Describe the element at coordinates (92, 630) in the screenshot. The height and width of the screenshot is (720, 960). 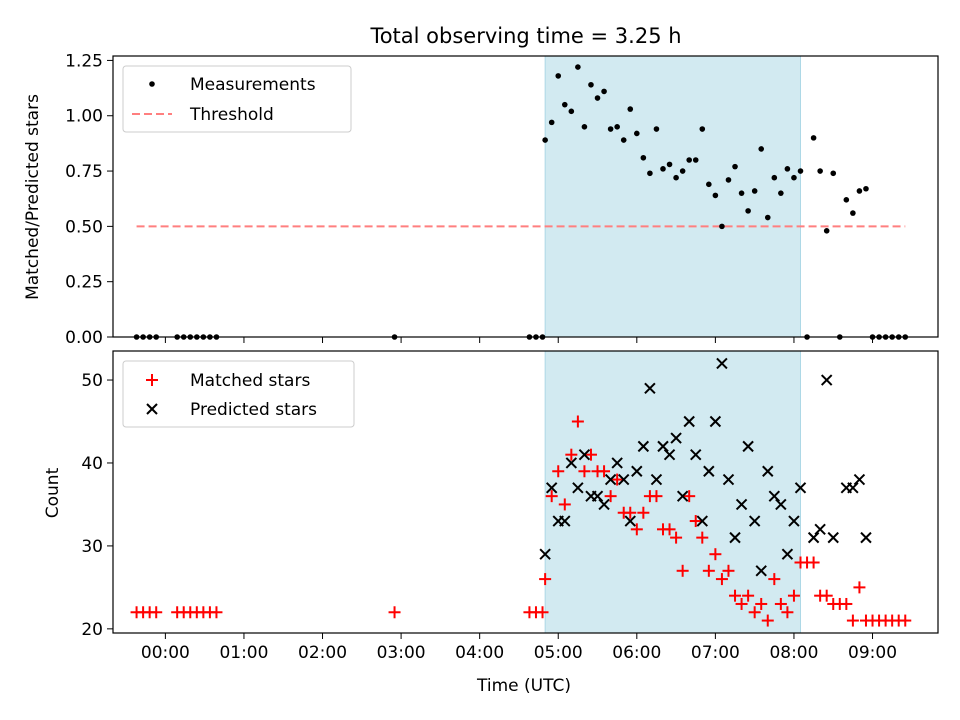
I see `y-tick-label: 20` at that location.